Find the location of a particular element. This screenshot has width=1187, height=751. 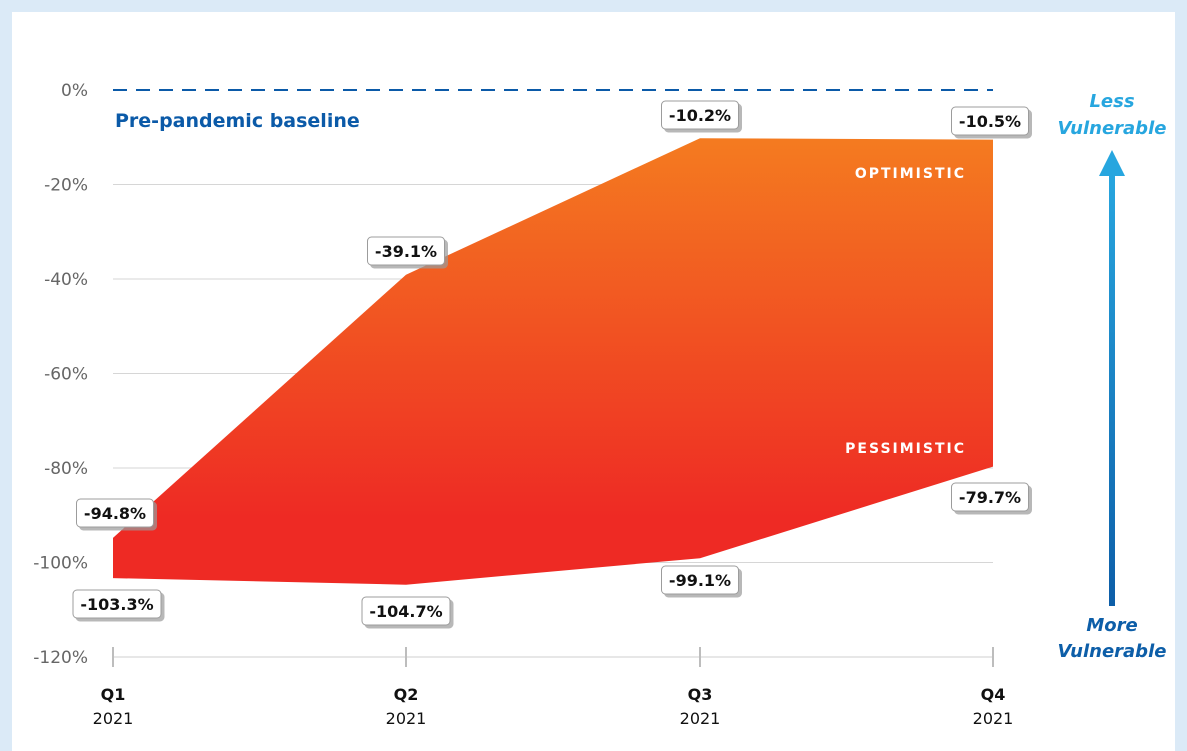

y-tick-label: -40% is located at coordinates (66, 280).